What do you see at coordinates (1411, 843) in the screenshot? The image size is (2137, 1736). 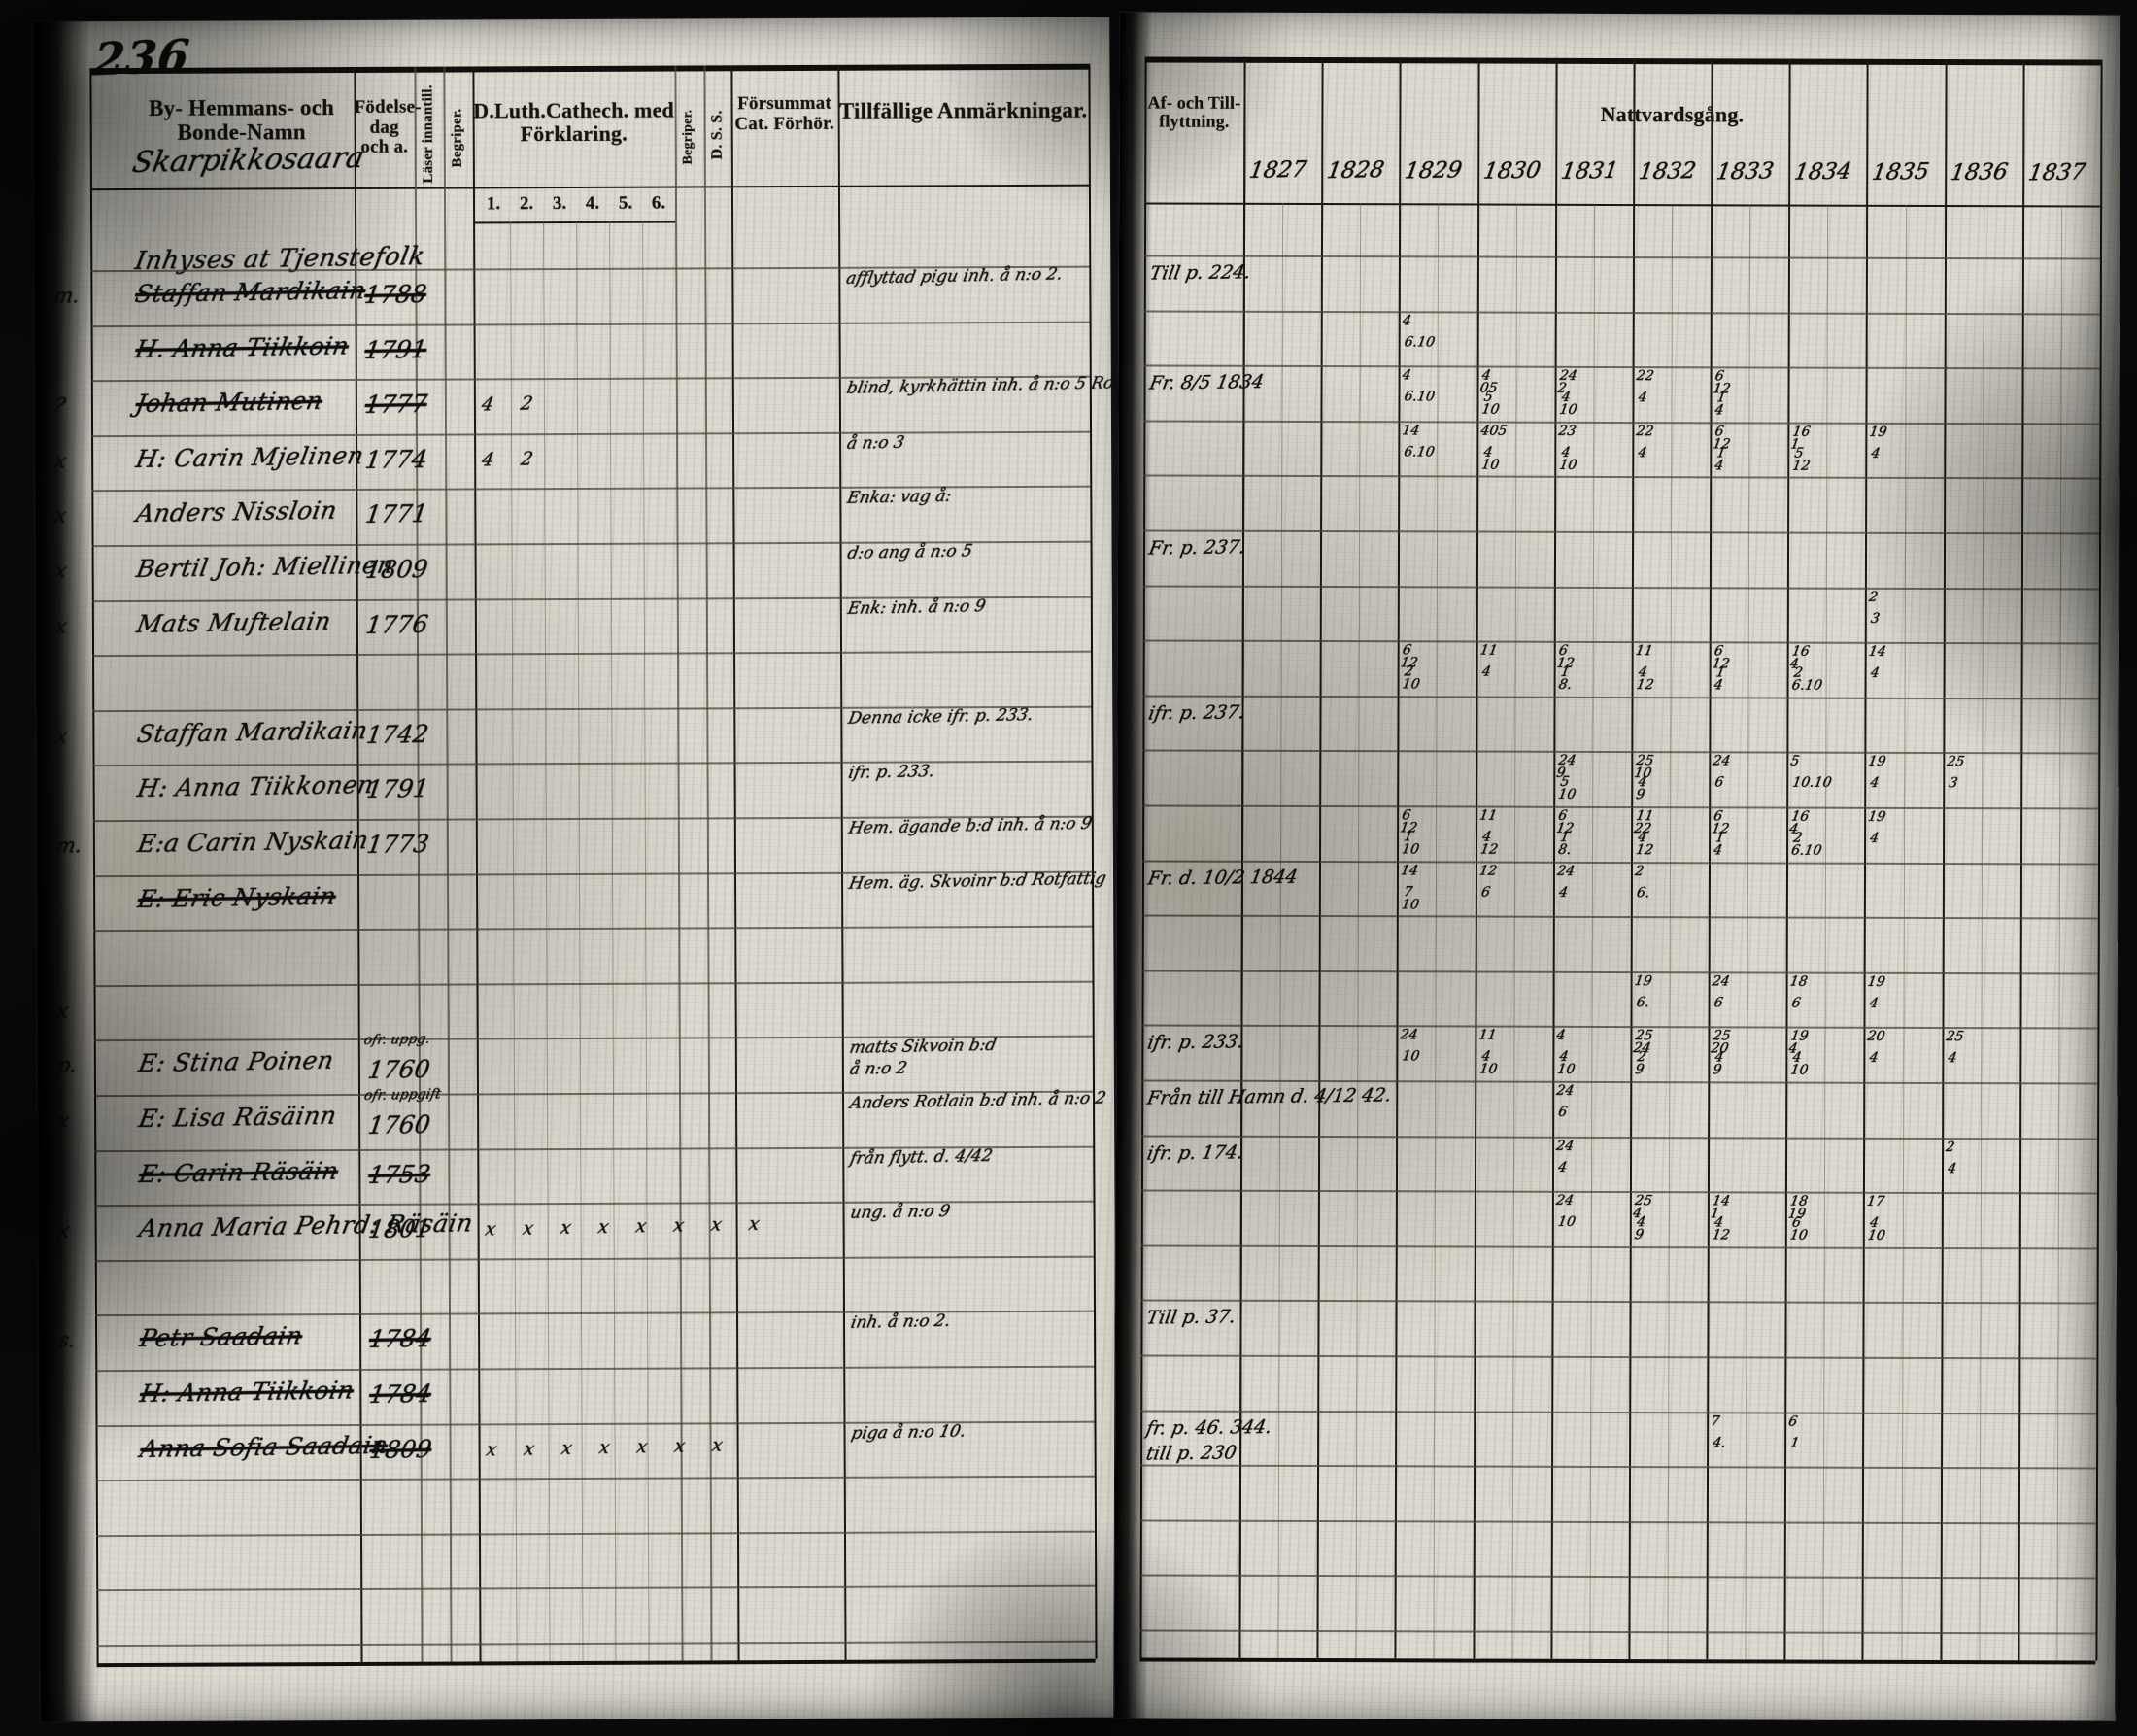 I see `communion-mark: 1 10` at bounding box center [1411, 843].